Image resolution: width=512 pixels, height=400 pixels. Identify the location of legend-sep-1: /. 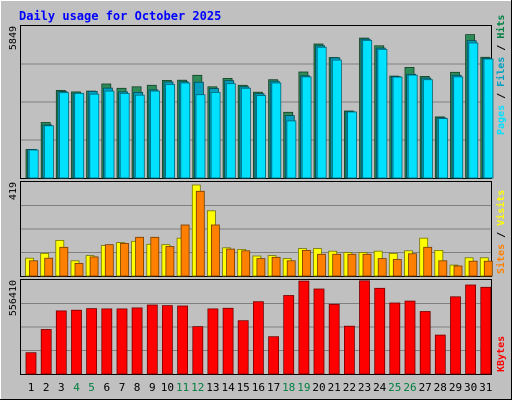
(501, 96).